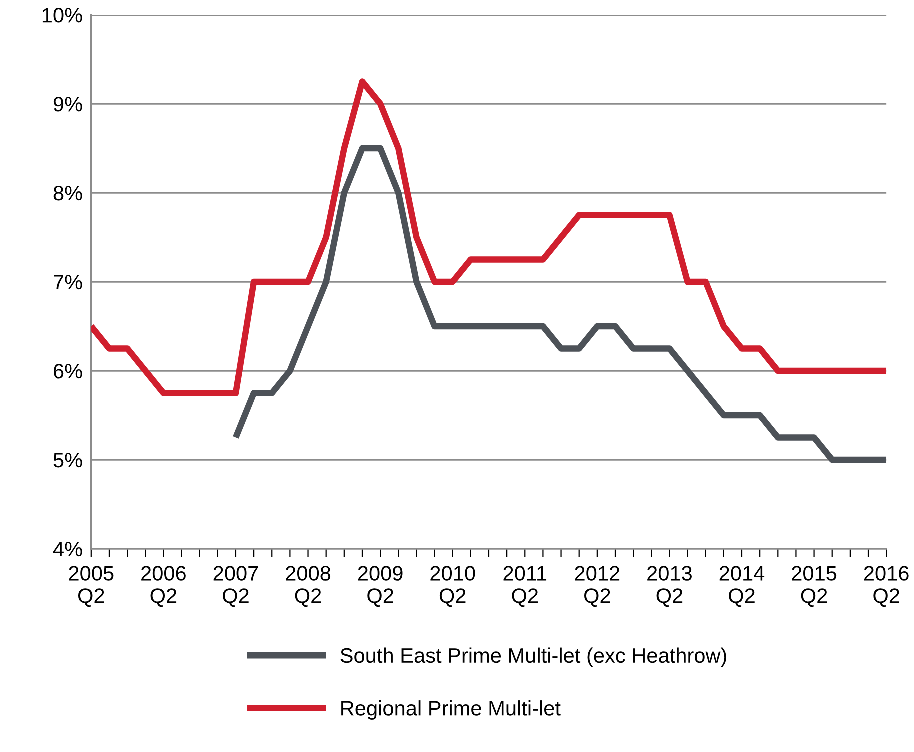 The width and height of the screenshot is (914, 752). I want to click on x-tick-label: 2012 Q2, so click(597, 587).